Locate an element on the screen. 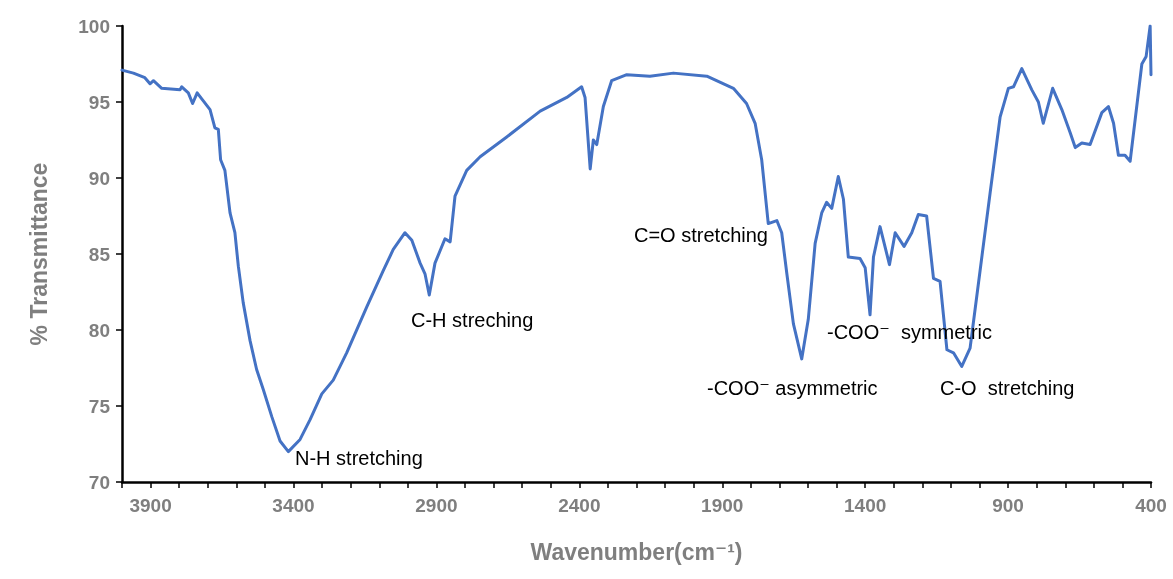 The image size is (1173, 579). y-tick-label: 80 is located at coordinates (99, 330).